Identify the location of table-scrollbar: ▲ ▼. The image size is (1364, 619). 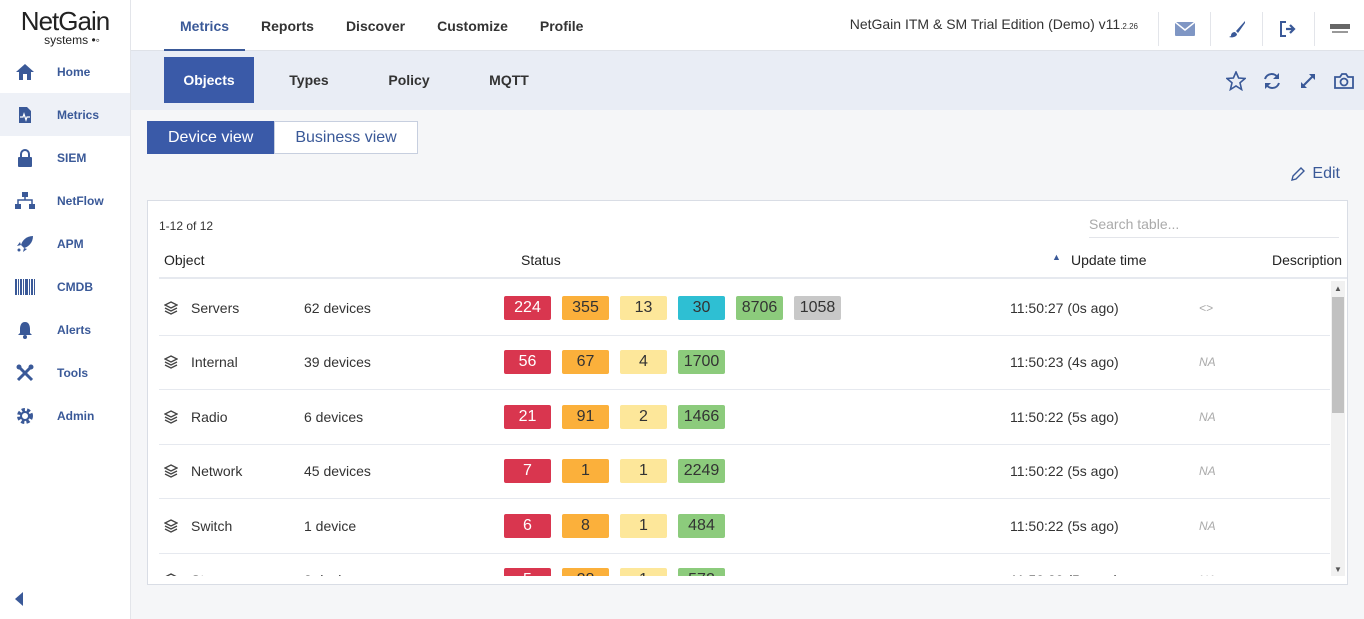
(1338, 428).